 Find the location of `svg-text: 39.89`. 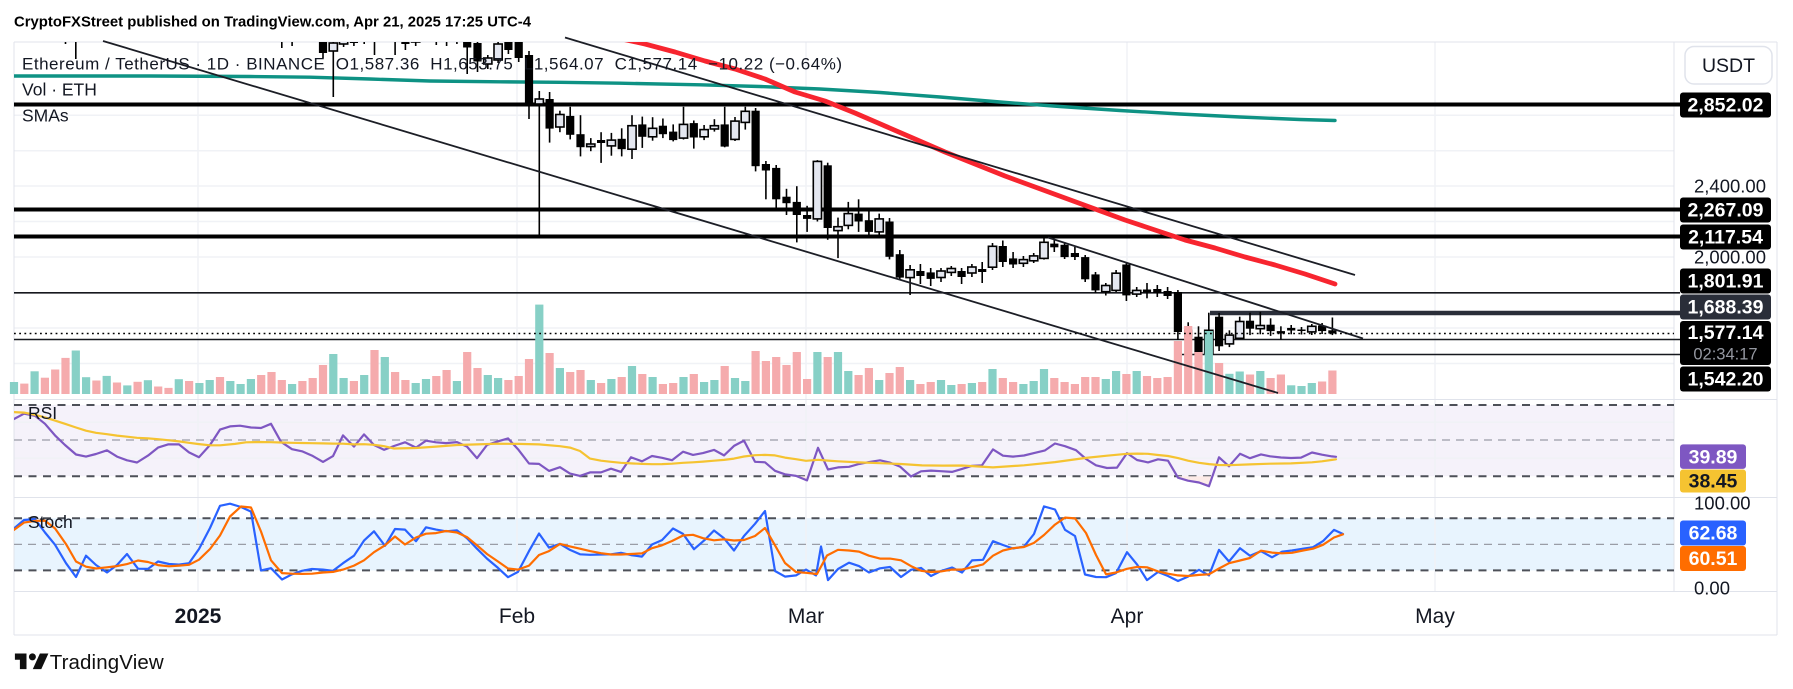

svg-text: 39.89 is located at coordinates (1713, 457).